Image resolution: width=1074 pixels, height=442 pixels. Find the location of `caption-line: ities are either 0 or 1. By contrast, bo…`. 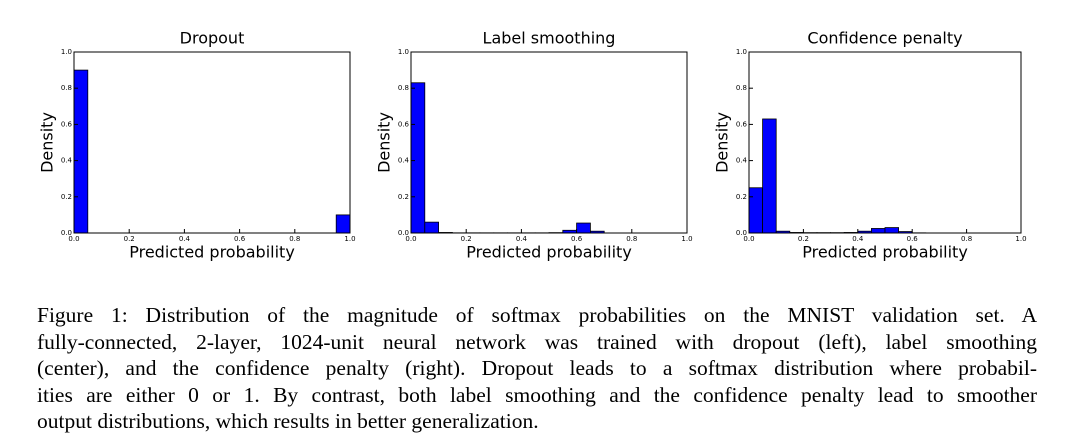

caption-line: ities are either 0 or 1. By contrast, bo… is located at coordinates (537, 394).